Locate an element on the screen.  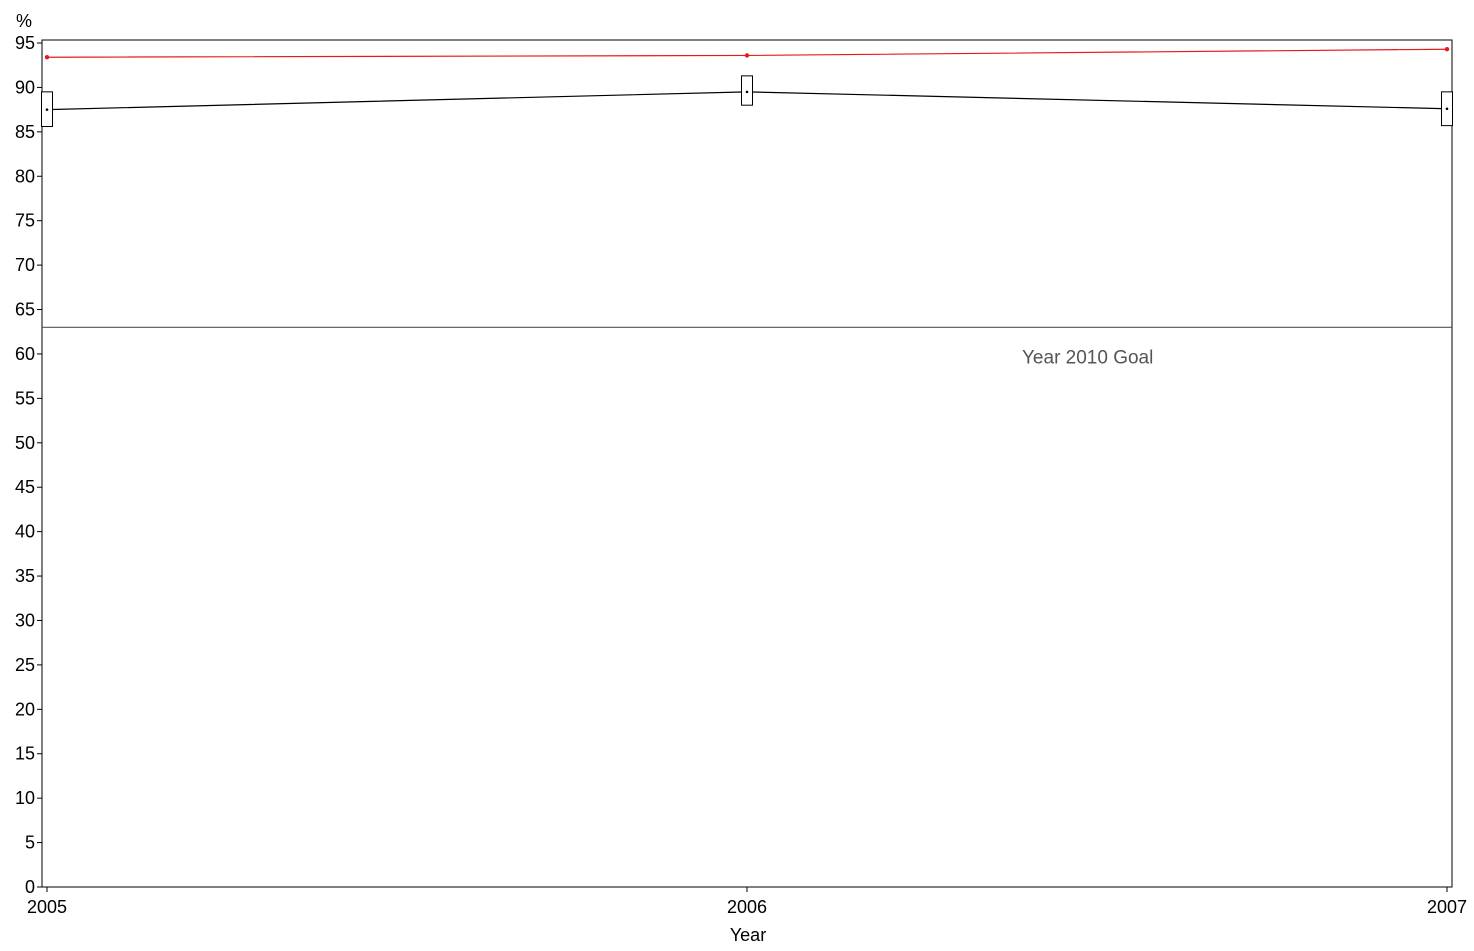
x-tick-label: 2007 is located at coordinates (1447, 907).